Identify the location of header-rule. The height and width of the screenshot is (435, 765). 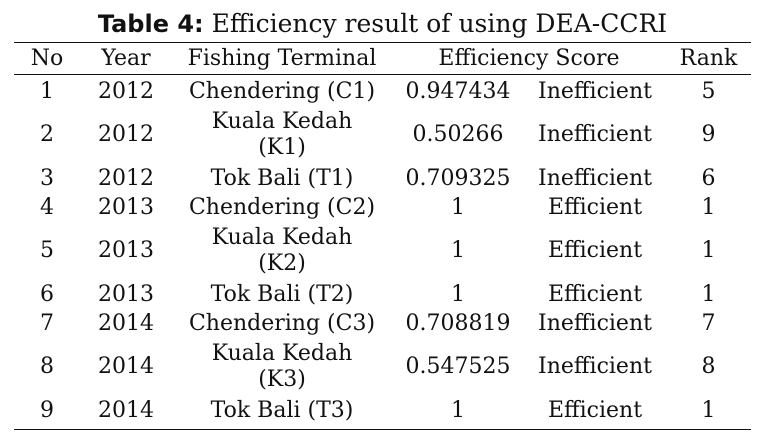
(382, 74).